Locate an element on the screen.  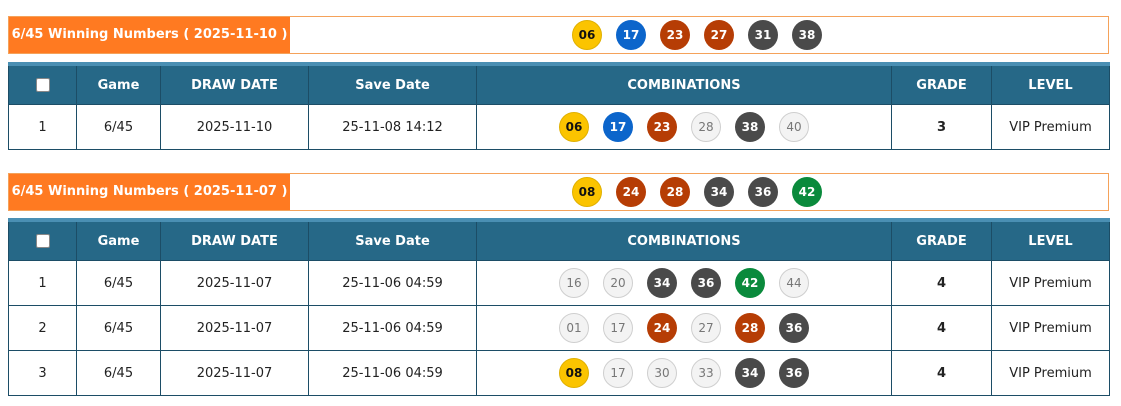
cell-combinations: 08 17 30 33 34 36 is located at coordinates (684, 373).